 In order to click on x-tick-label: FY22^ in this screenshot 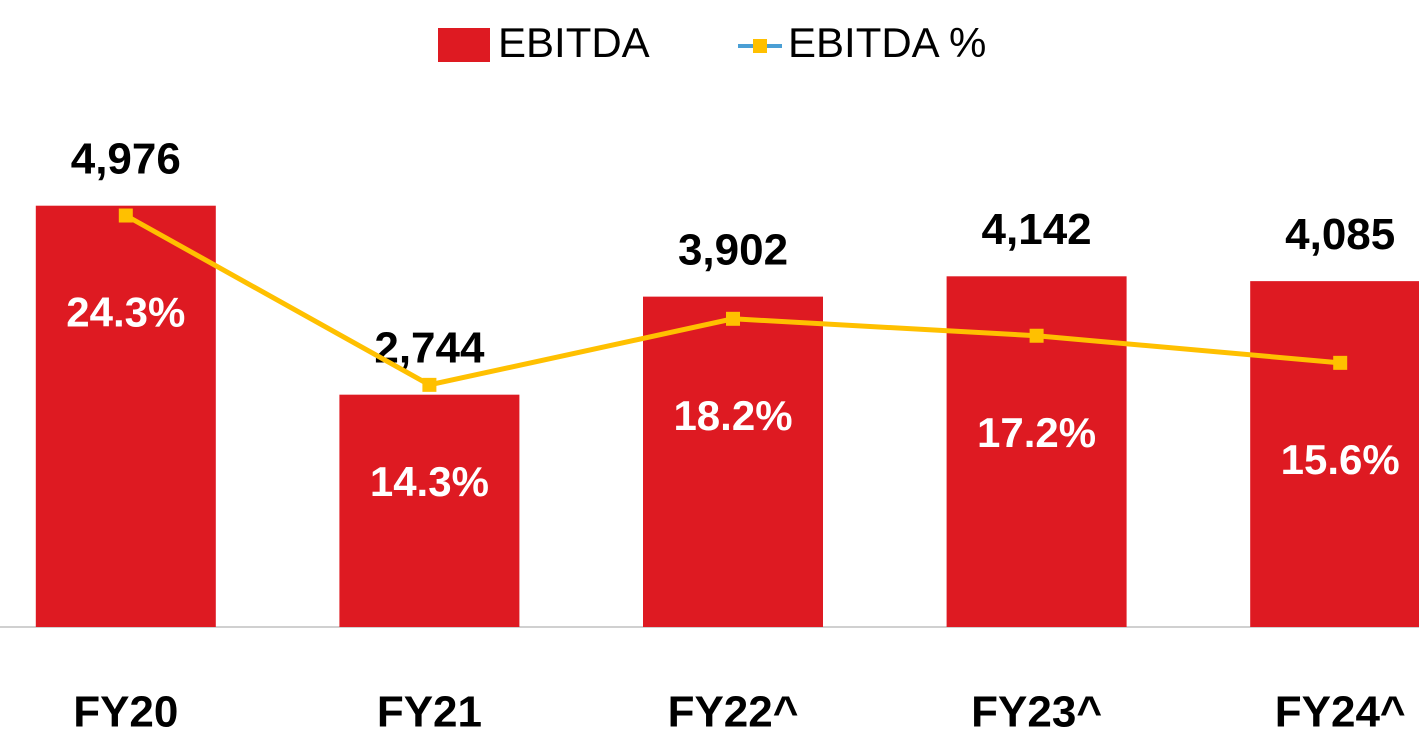, I will do `click(733, 712)`.